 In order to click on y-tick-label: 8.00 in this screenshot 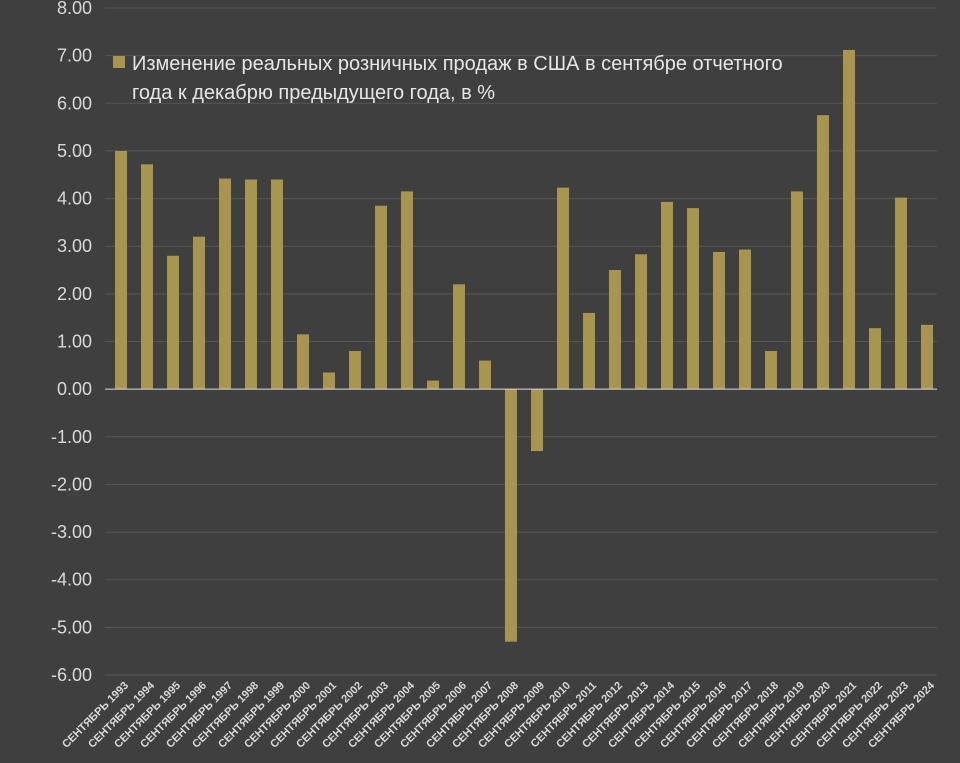, I will do `click(74, 9)`.